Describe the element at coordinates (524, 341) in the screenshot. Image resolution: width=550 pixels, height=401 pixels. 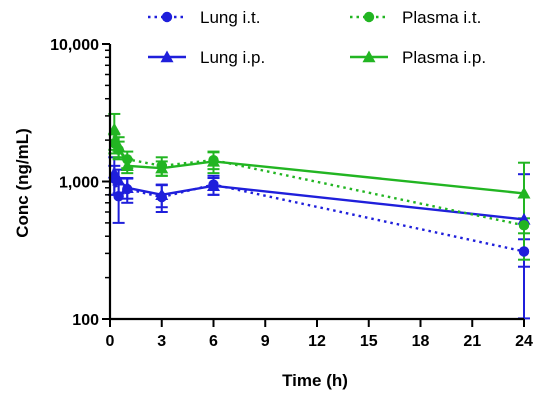
I see `x-tick-label: 24` at that location.